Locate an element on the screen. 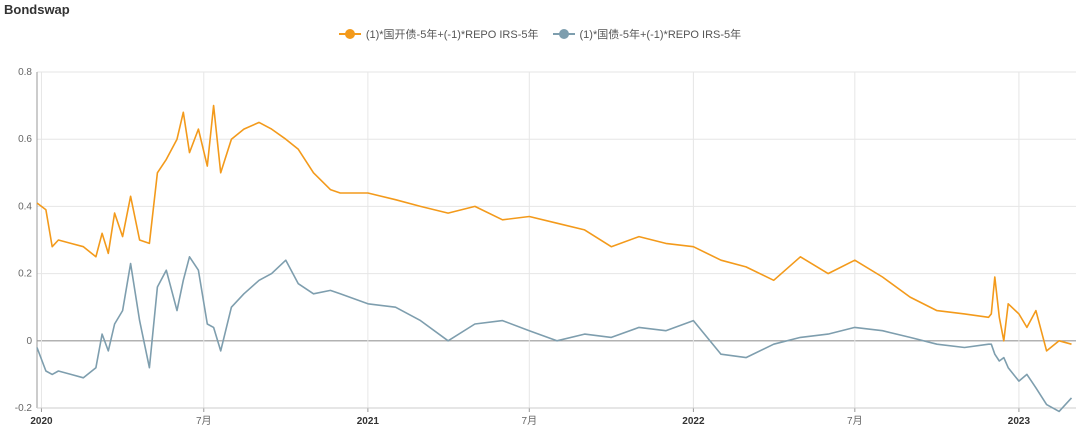 This screenshot has width=1080, height=436. legend-item-govt: (1)*国债-5年+(-1)*REPO IRS-5年 is located at coordinates (647, 34).